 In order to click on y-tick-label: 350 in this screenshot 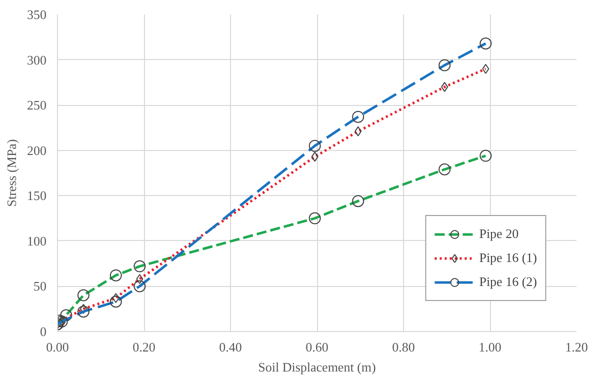, I will do `click(36, 14)`.